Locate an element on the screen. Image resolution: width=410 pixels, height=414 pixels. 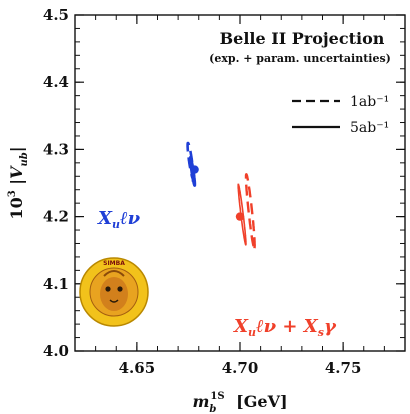
central-value-point-xulnu is located at coordinates (194, 169).